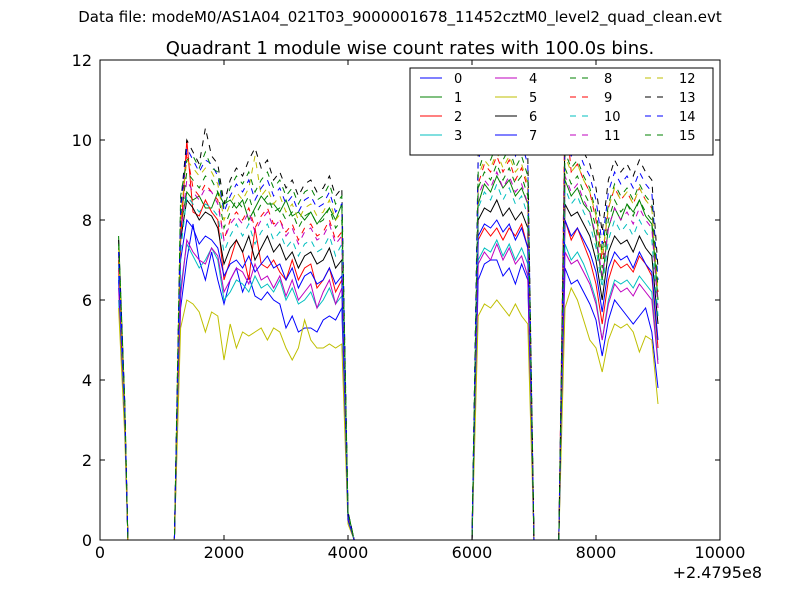 The height and width of the screenshot is (600, 800). I want to click on y-tick-label: 10, so click(82, 140).